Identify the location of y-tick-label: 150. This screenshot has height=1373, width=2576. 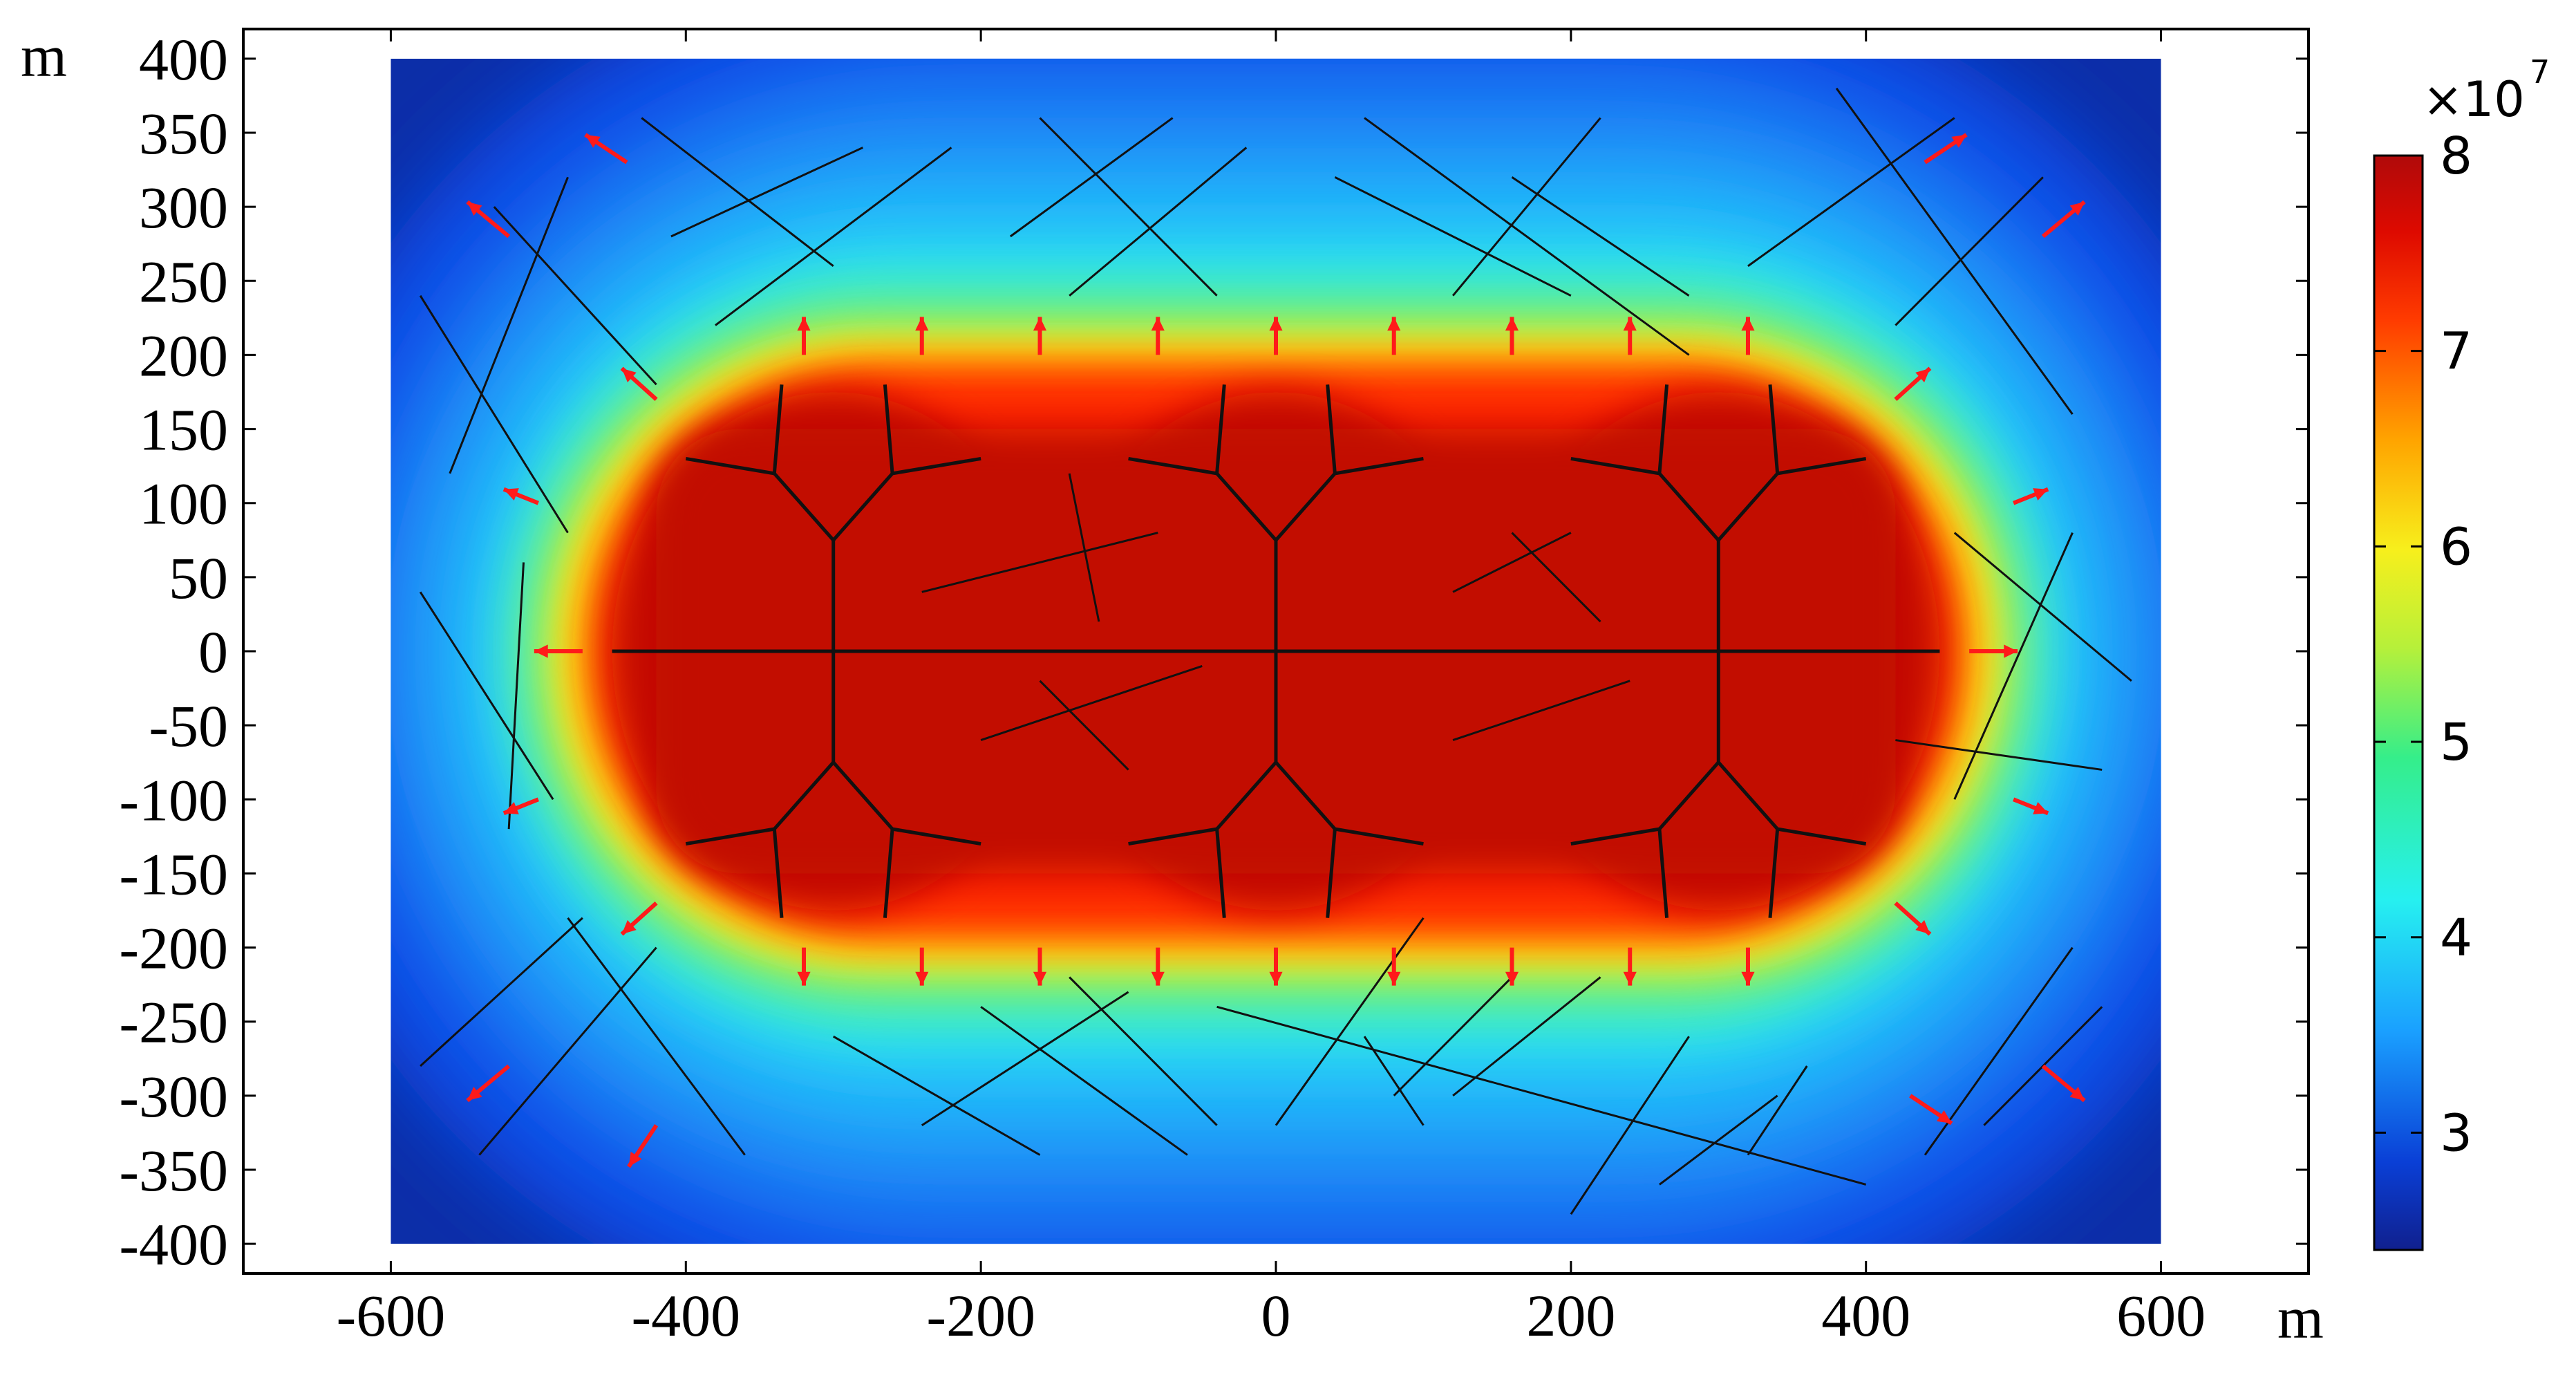
(183, 430).